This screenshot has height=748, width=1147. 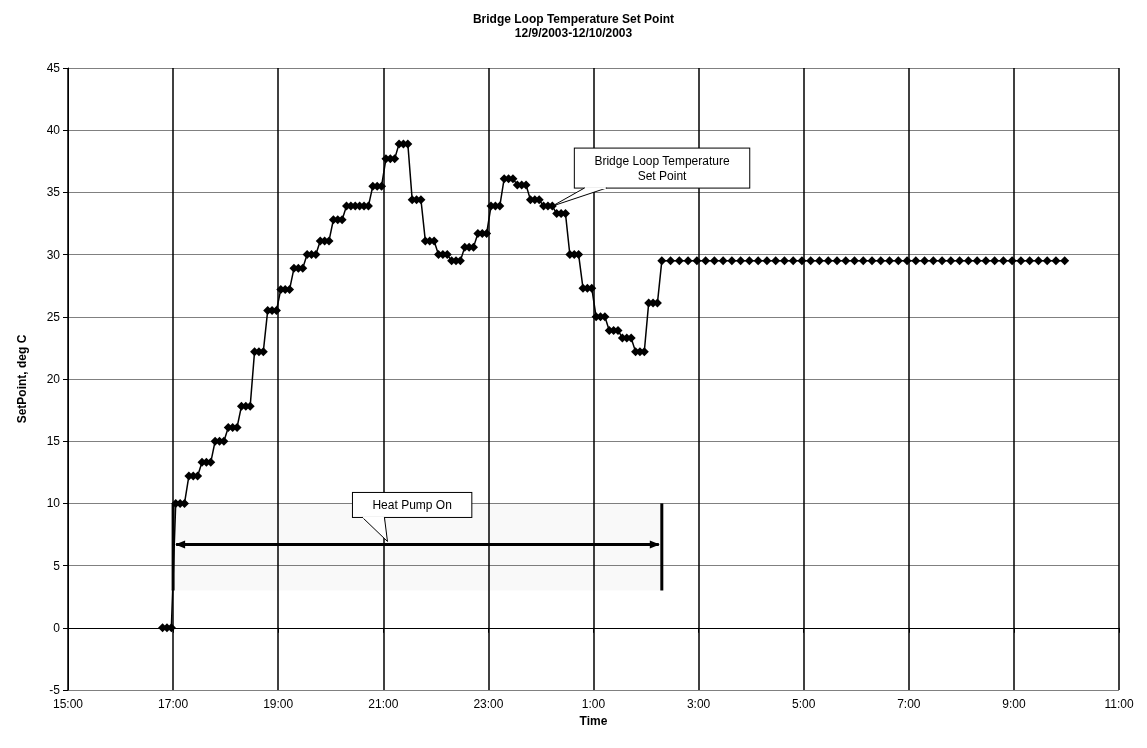 I want to click on y-tick-label: 45, so click(x=53, y=68).